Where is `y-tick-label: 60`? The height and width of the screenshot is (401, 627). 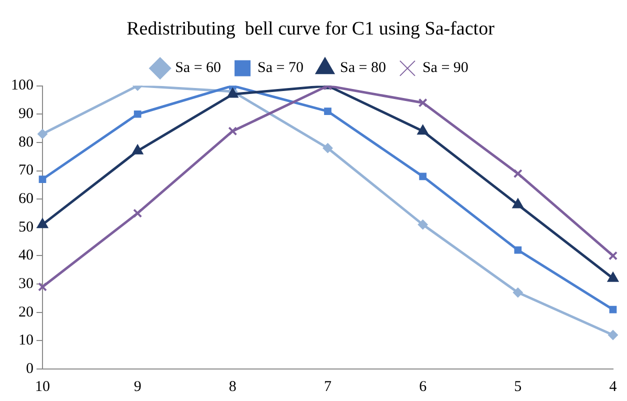
y-tick-label: 60 is located at coordinates (26, 199).